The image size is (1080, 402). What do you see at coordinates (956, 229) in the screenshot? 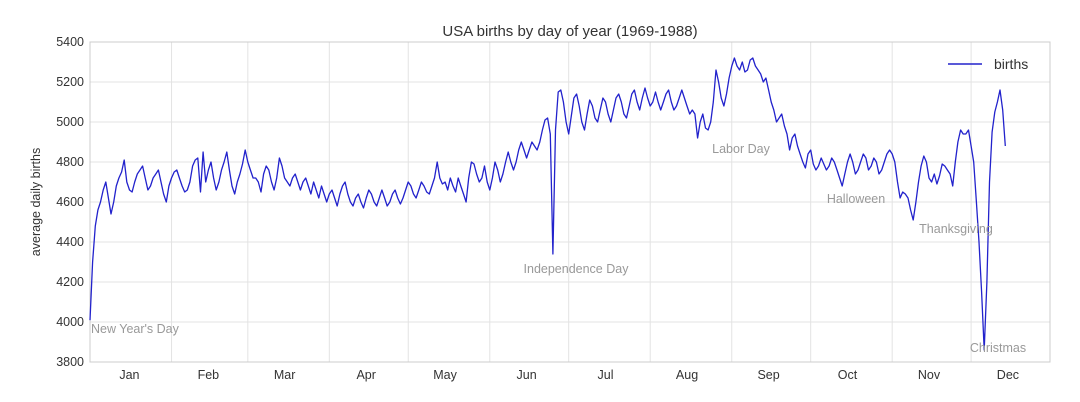
I see `annotation-label: Thanksgiving` at bounding box center [956, 229].